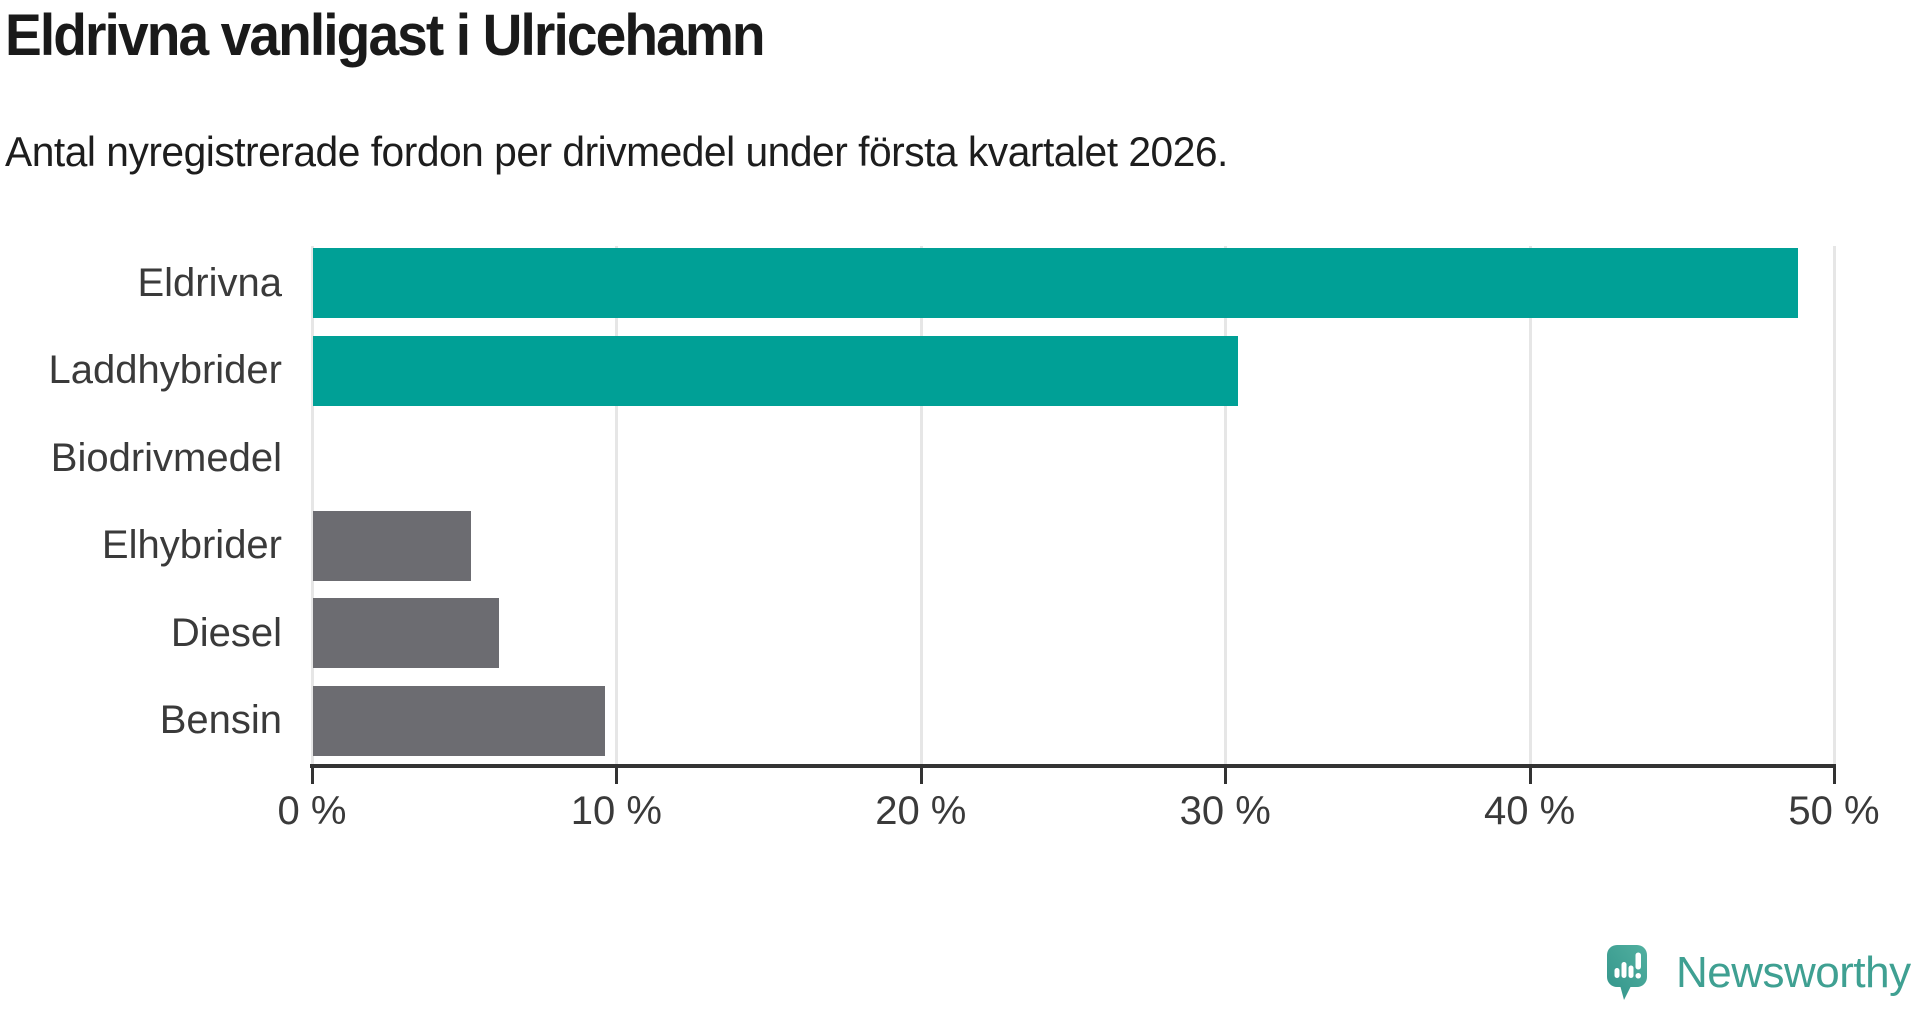 This screenshot has width=1920, height=1010. I want to click on newsworthy-logo: Newsworthy, so click(1758, 973).